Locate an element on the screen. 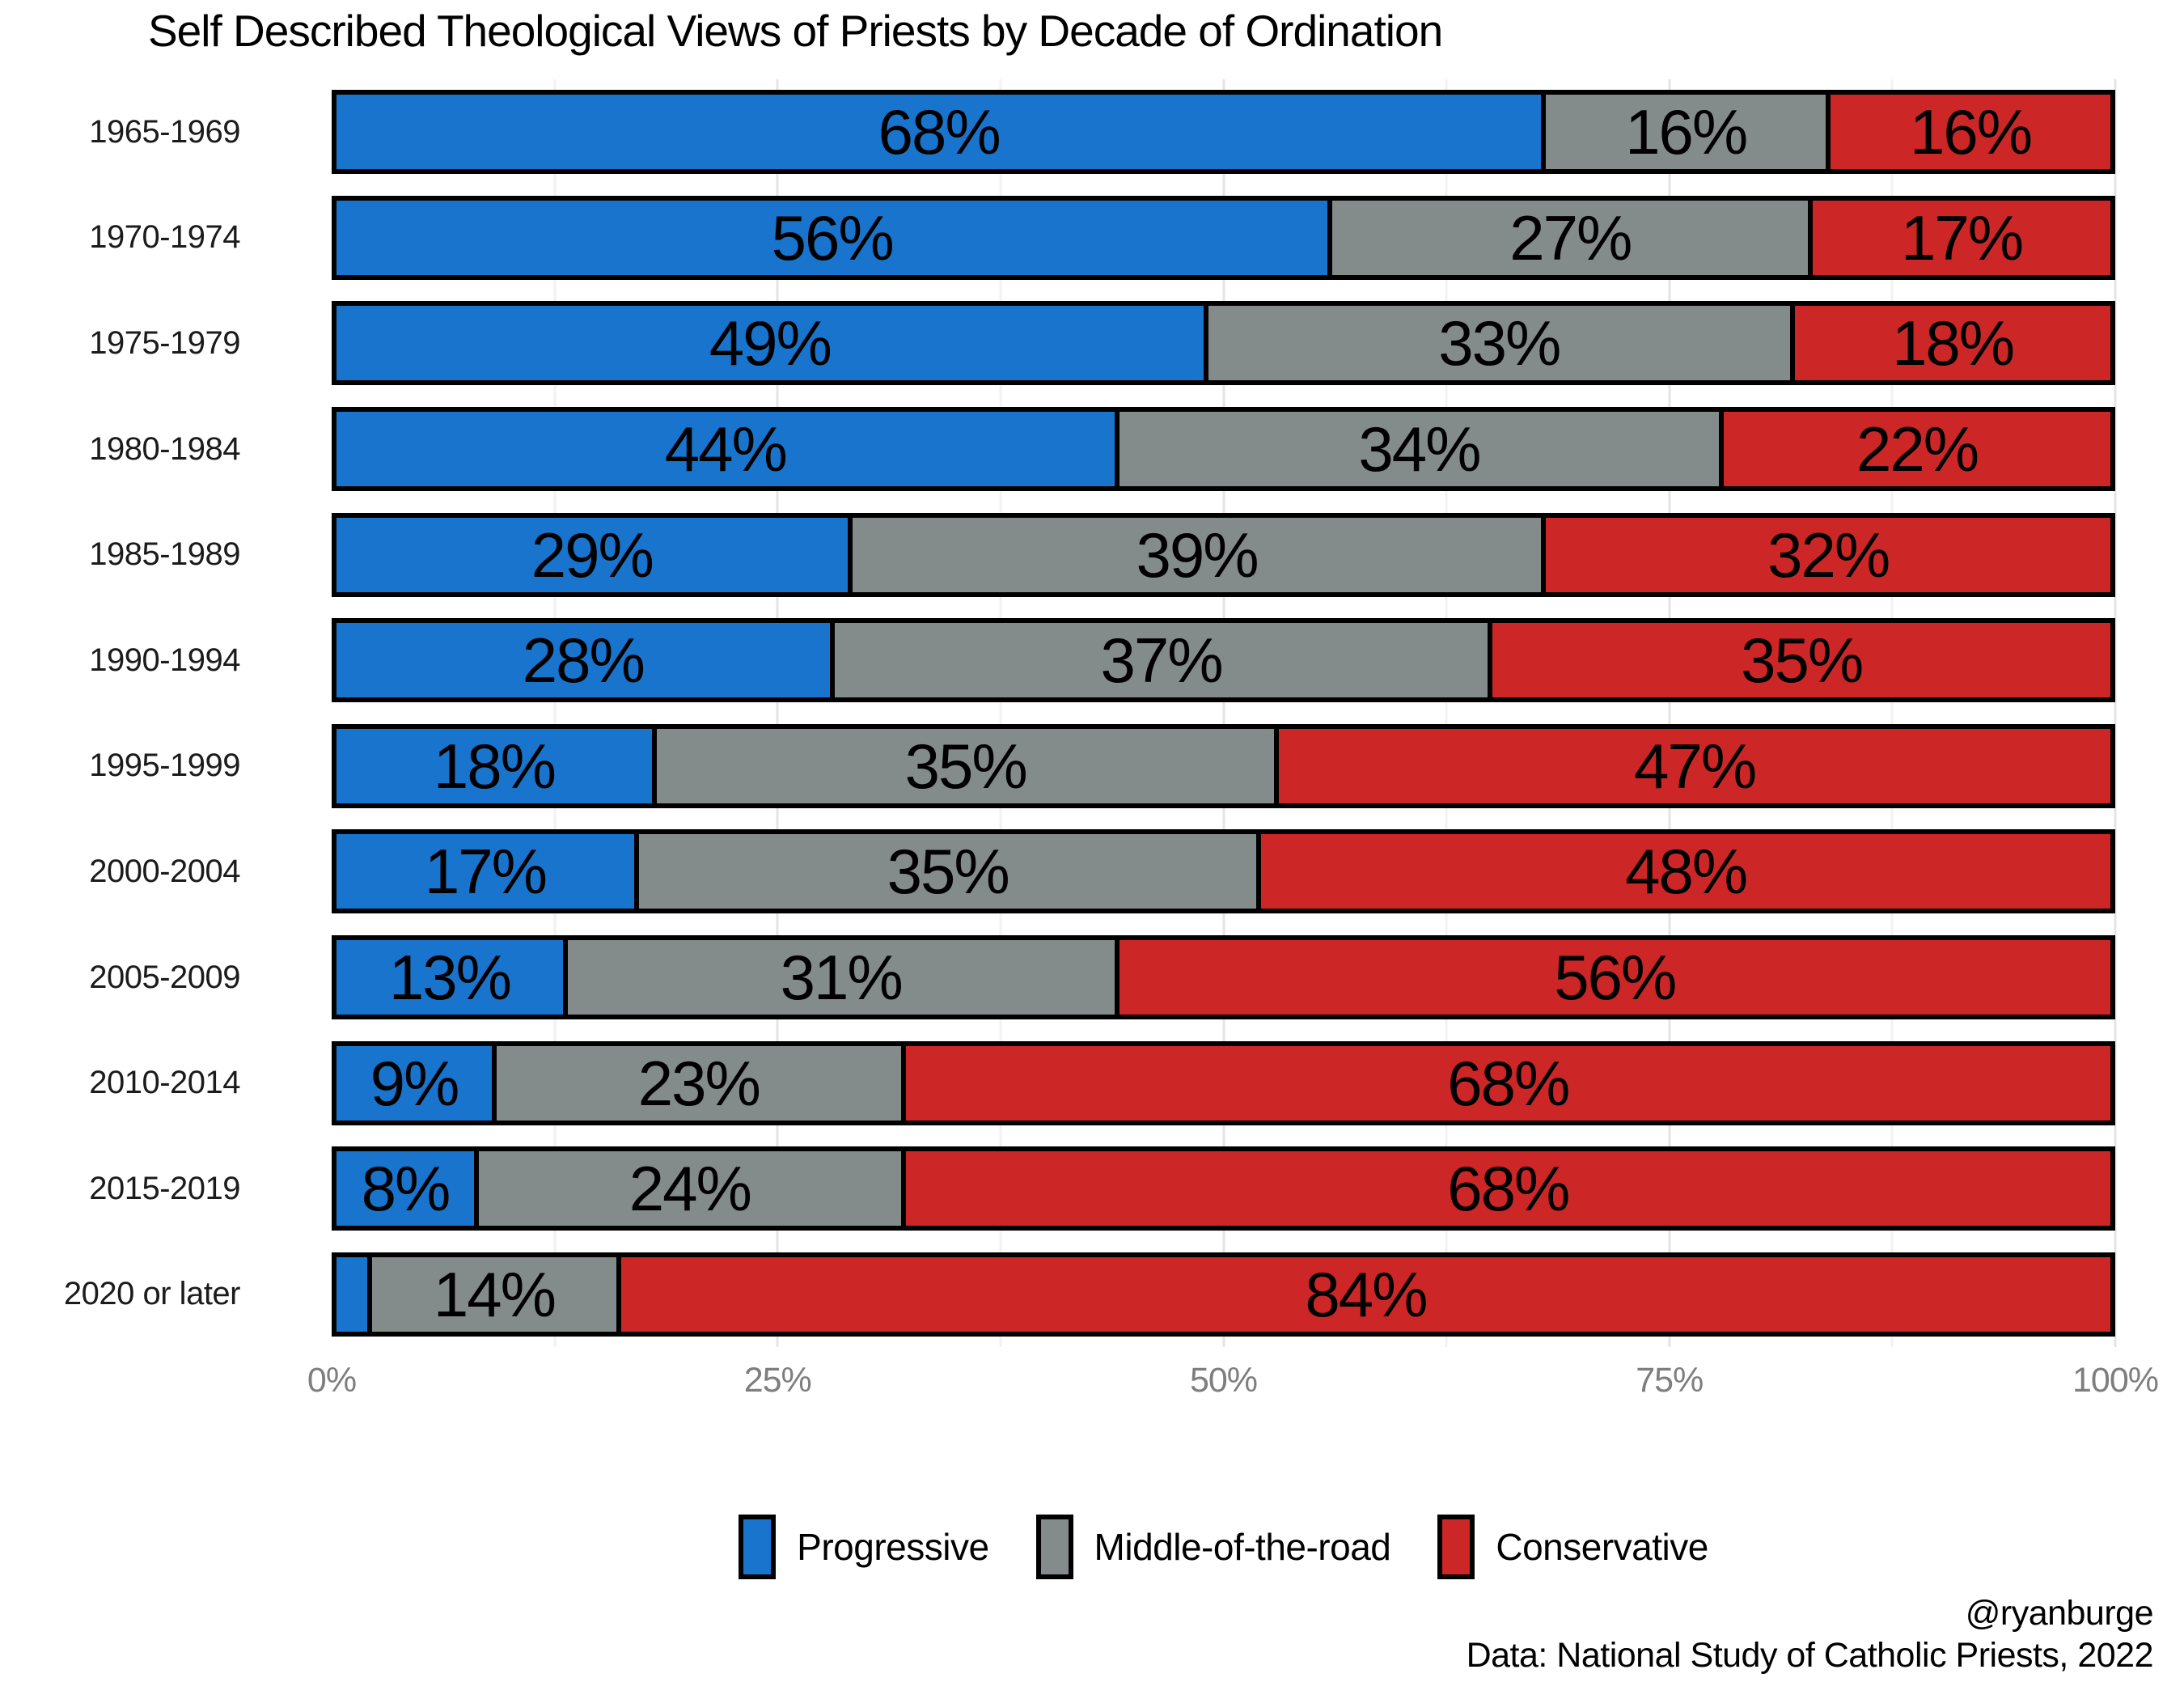 The height and width of the screenshot is (1699, 2184). bar-track: 14% 84% is located at coordinates (1223, 1294).